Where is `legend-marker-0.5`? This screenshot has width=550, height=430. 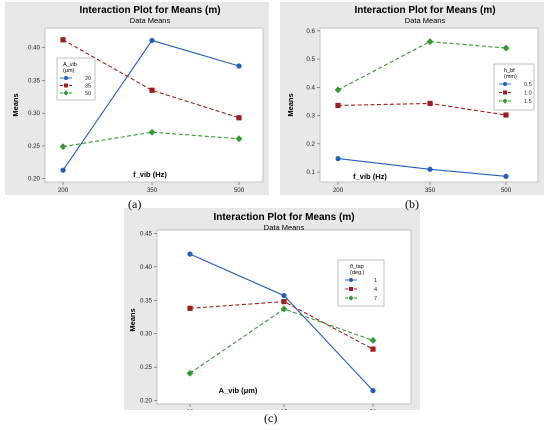 legend-marker-0.5 is located at coordinates (505, 84).